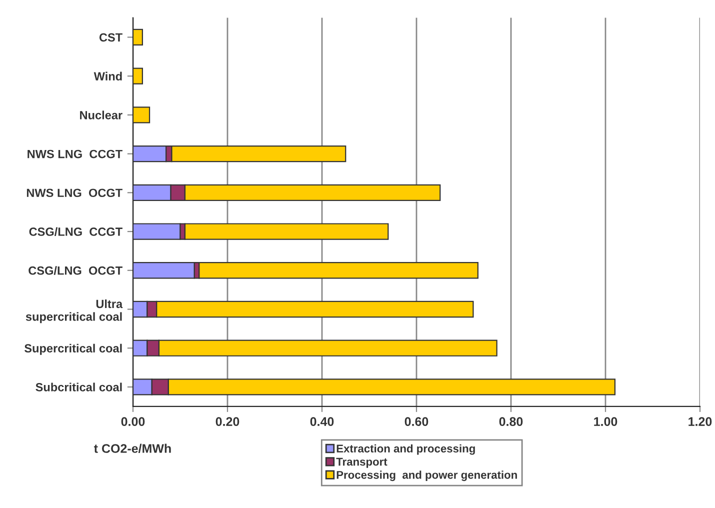  Describe the element at coordinates (133, 421) in the screenshot. I see `x-tick-label: 0.00` at that location.